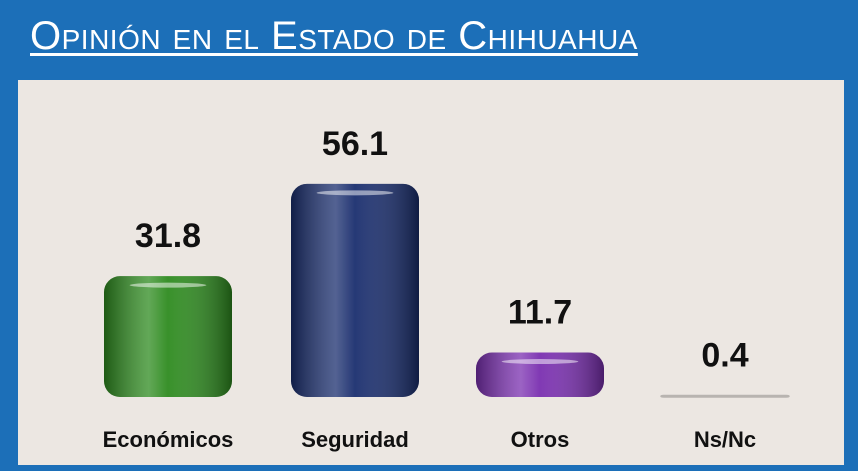  Describe the element at coordinates (724, 355) in the screenshot. I see `value-label: 0.4` at that location.